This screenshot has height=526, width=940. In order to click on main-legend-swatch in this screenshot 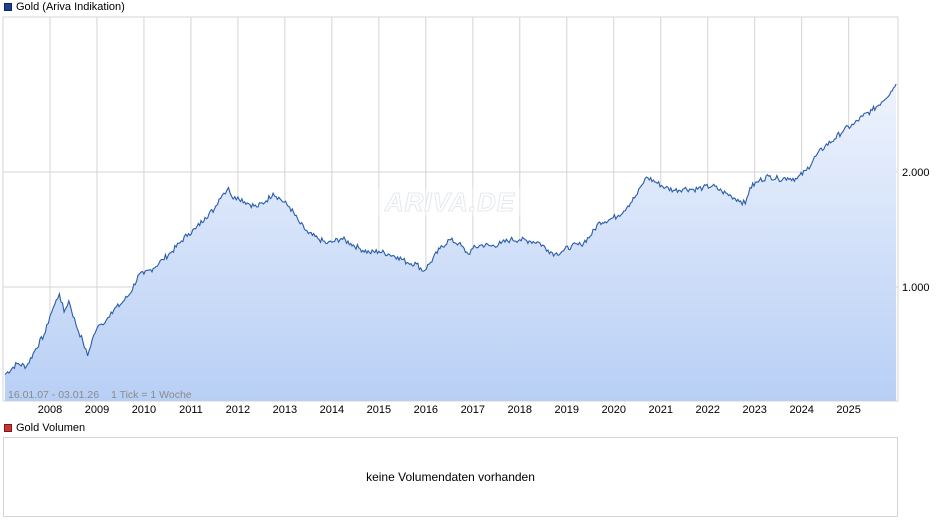, I will do `click(8, 7)`.